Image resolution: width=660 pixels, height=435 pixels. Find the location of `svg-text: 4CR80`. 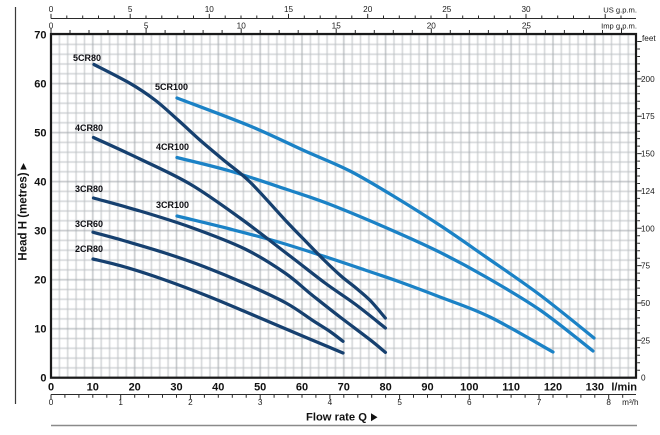

svg-text: 4CR80 is located at coordinates (89, 128).